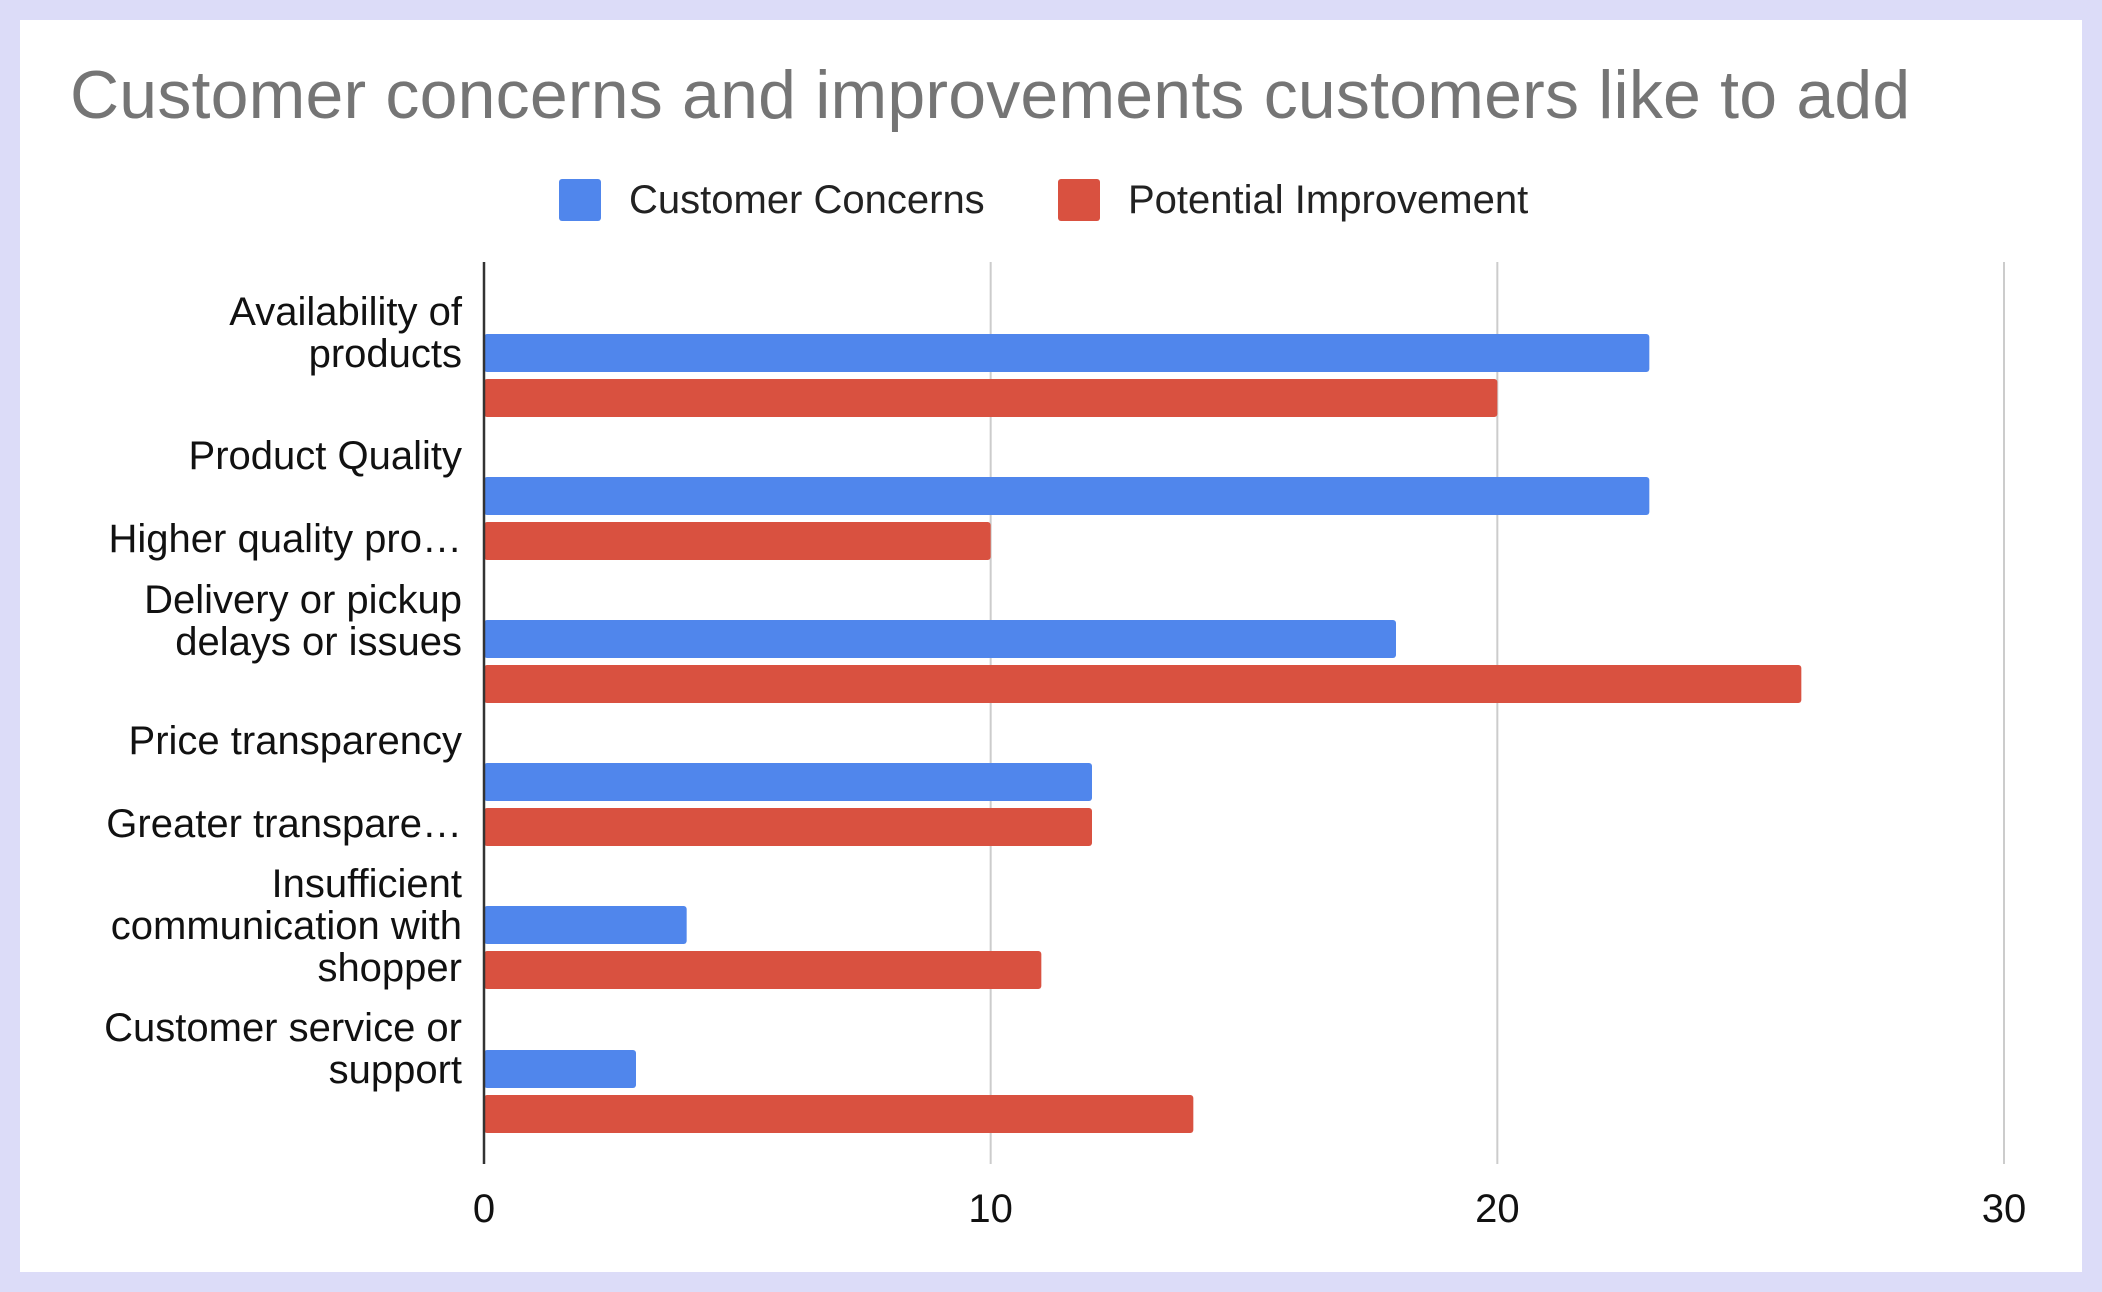 This screenshot has width=2102, height=1292. What do you see at coordinates (295, 741) in the screenshot?
I see `category-label-4-line-0: Price transparency` at bounding box center [295, 741].